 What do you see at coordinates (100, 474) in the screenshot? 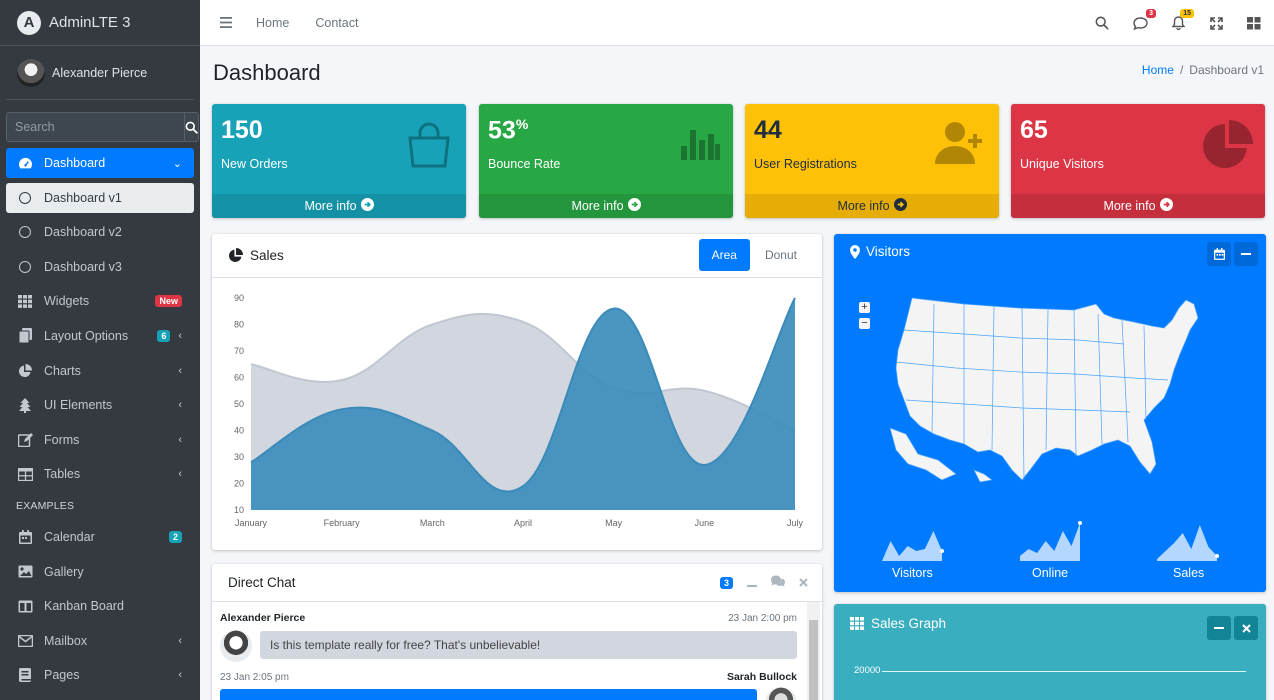
I see `sidebar-item-tables: Tables ‹` at bounding box center [100, 474].